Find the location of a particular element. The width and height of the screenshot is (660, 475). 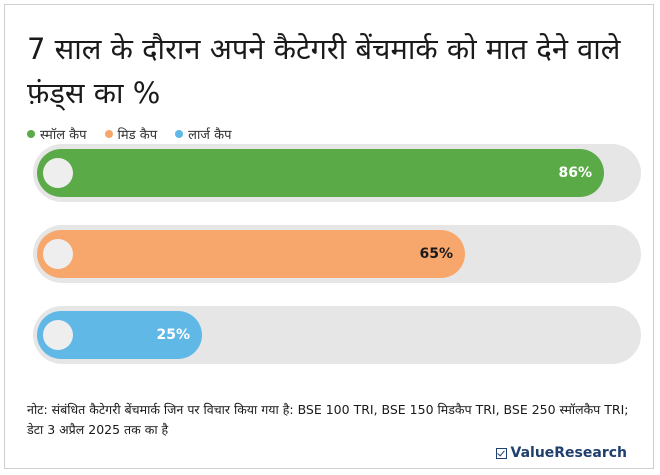

legend-label: लार्ज कैप is located at coordinates (210, 135).